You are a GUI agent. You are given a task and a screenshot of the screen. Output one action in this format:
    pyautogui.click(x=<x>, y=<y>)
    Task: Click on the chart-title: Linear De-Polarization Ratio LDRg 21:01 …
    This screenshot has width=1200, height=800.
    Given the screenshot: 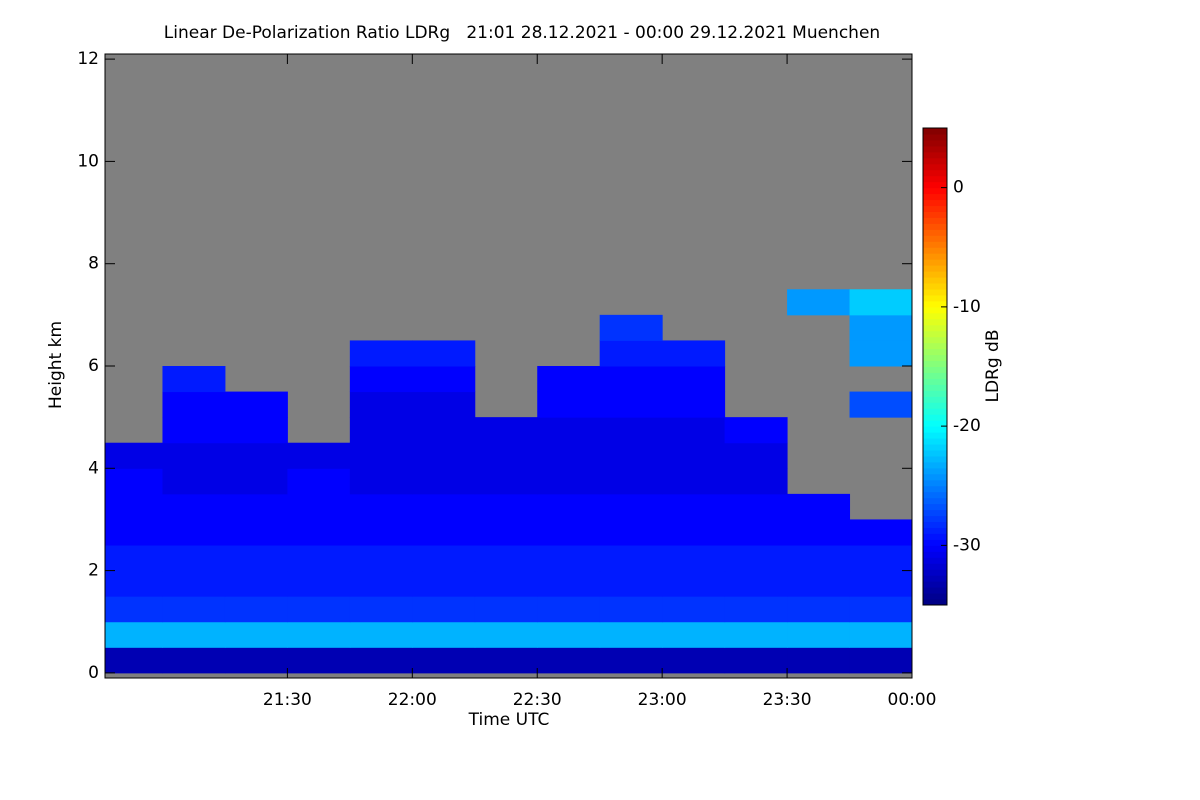 What is the action you would take?
    pyautogui.click(x=522, y=33)
    